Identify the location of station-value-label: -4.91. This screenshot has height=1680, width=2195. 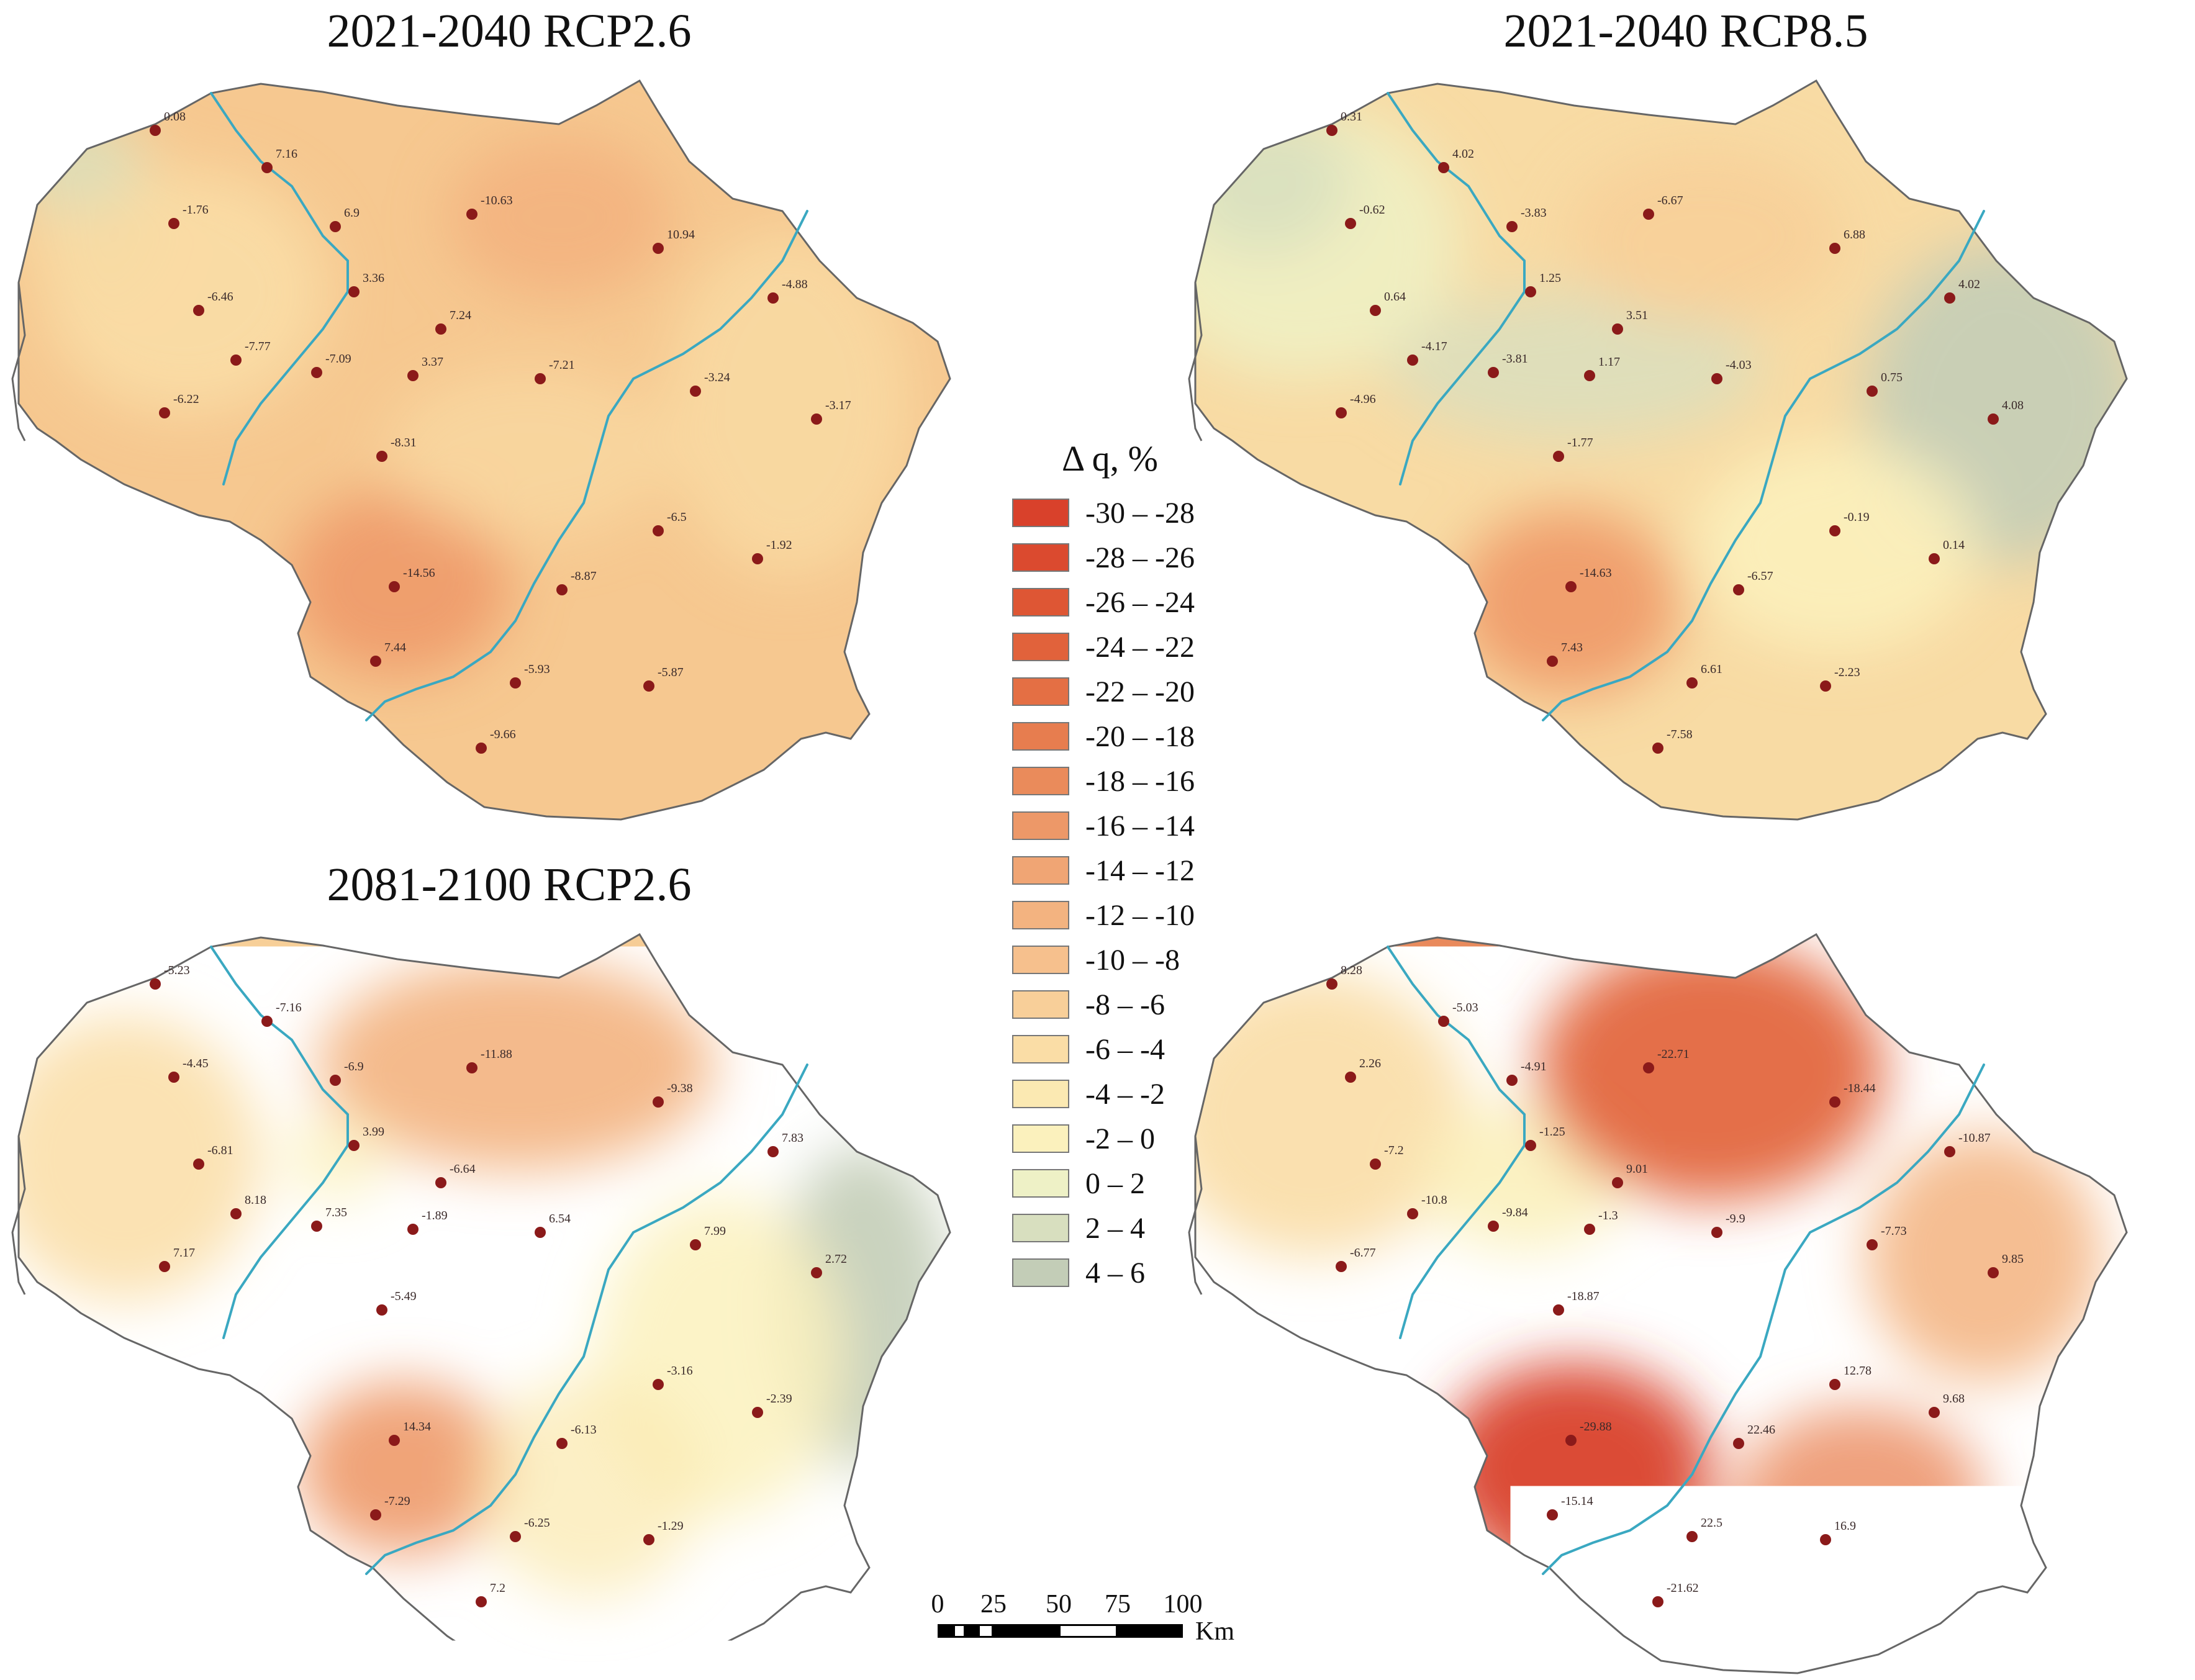
(1534, 1066).